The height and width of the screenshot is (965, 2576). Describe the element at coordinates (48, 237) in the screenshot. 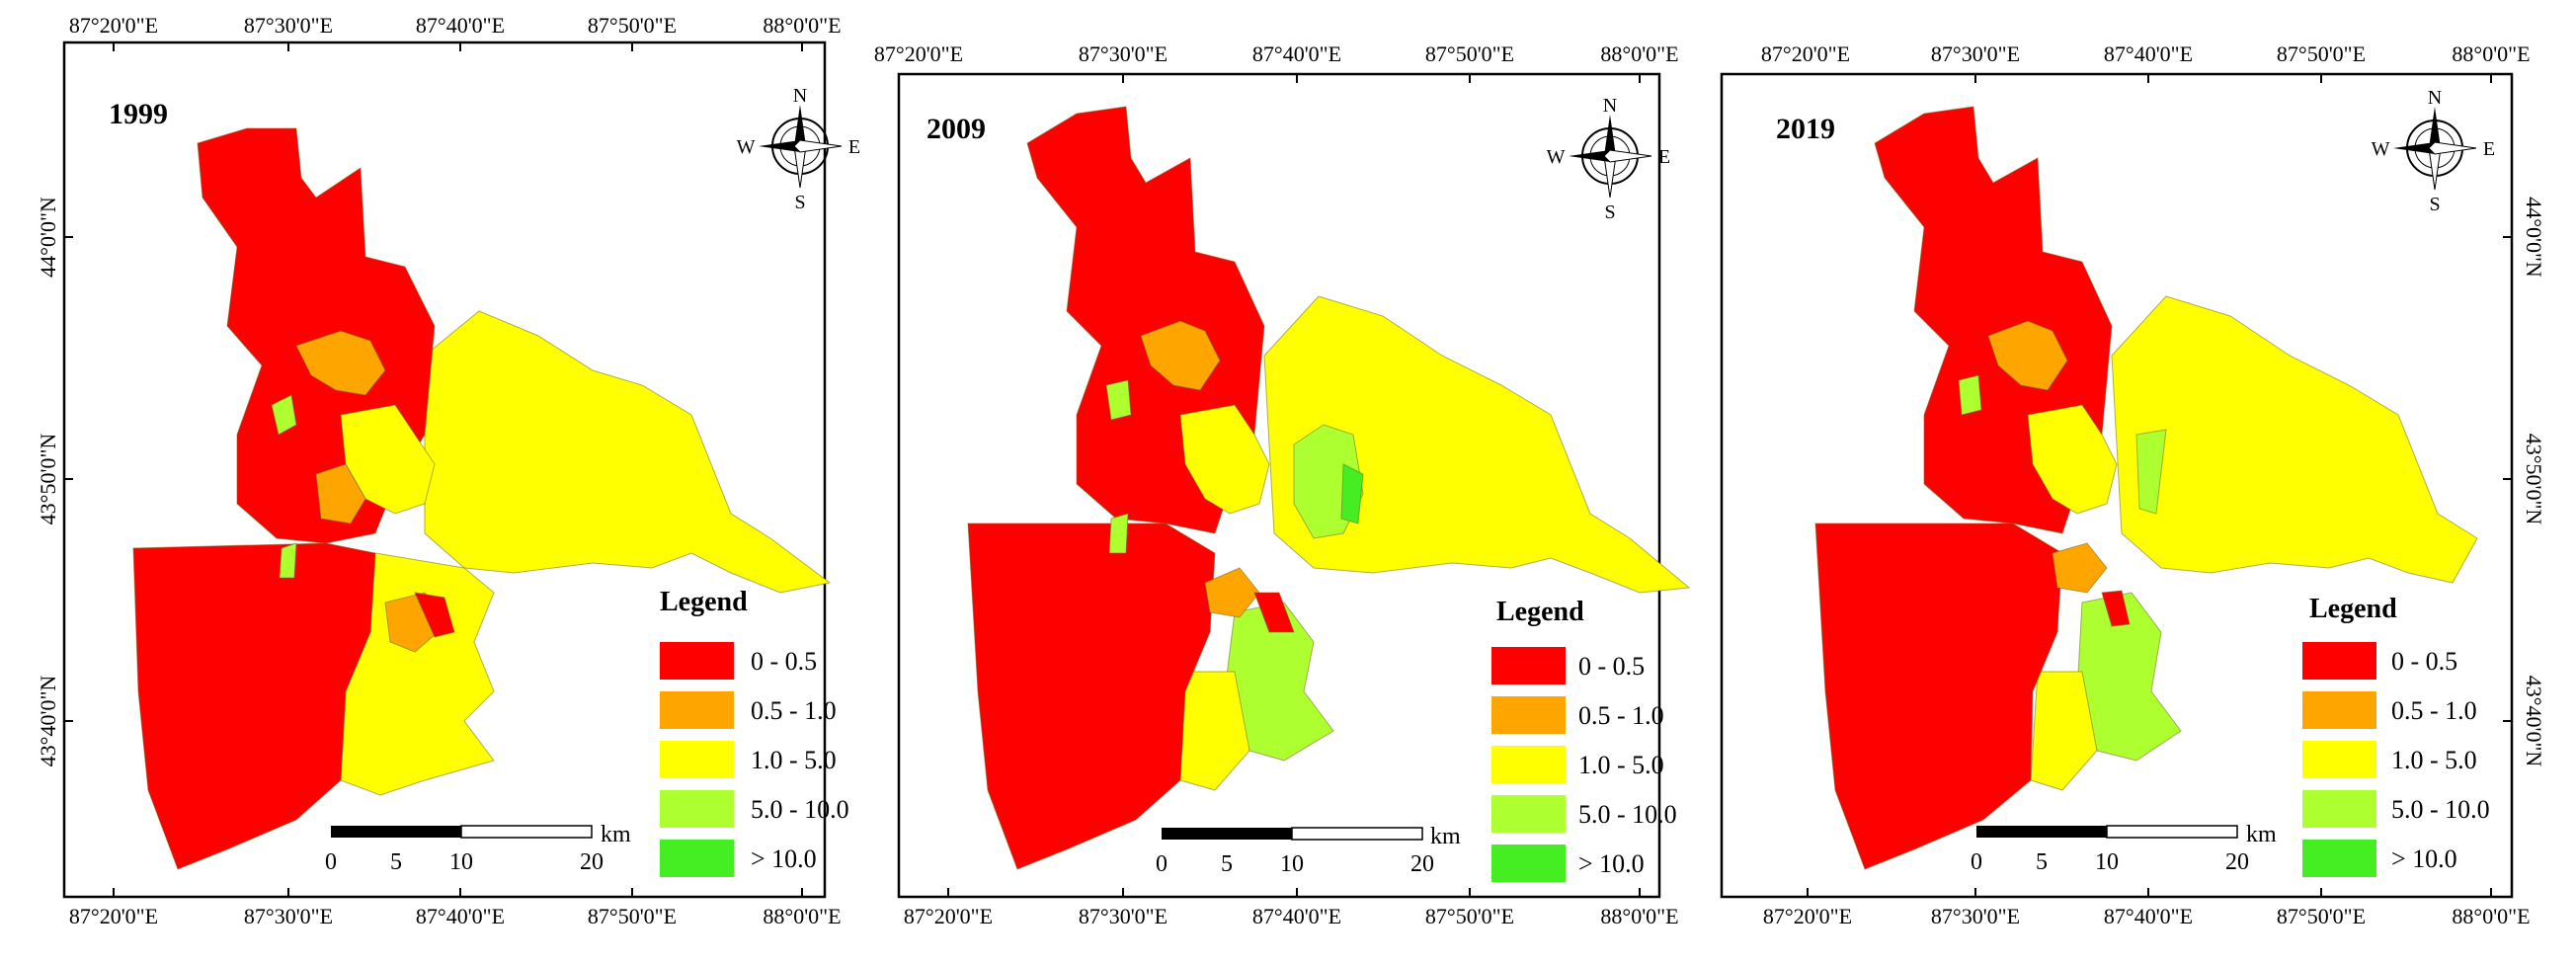

I see `lat-label: 44°0'0"N` at that location.